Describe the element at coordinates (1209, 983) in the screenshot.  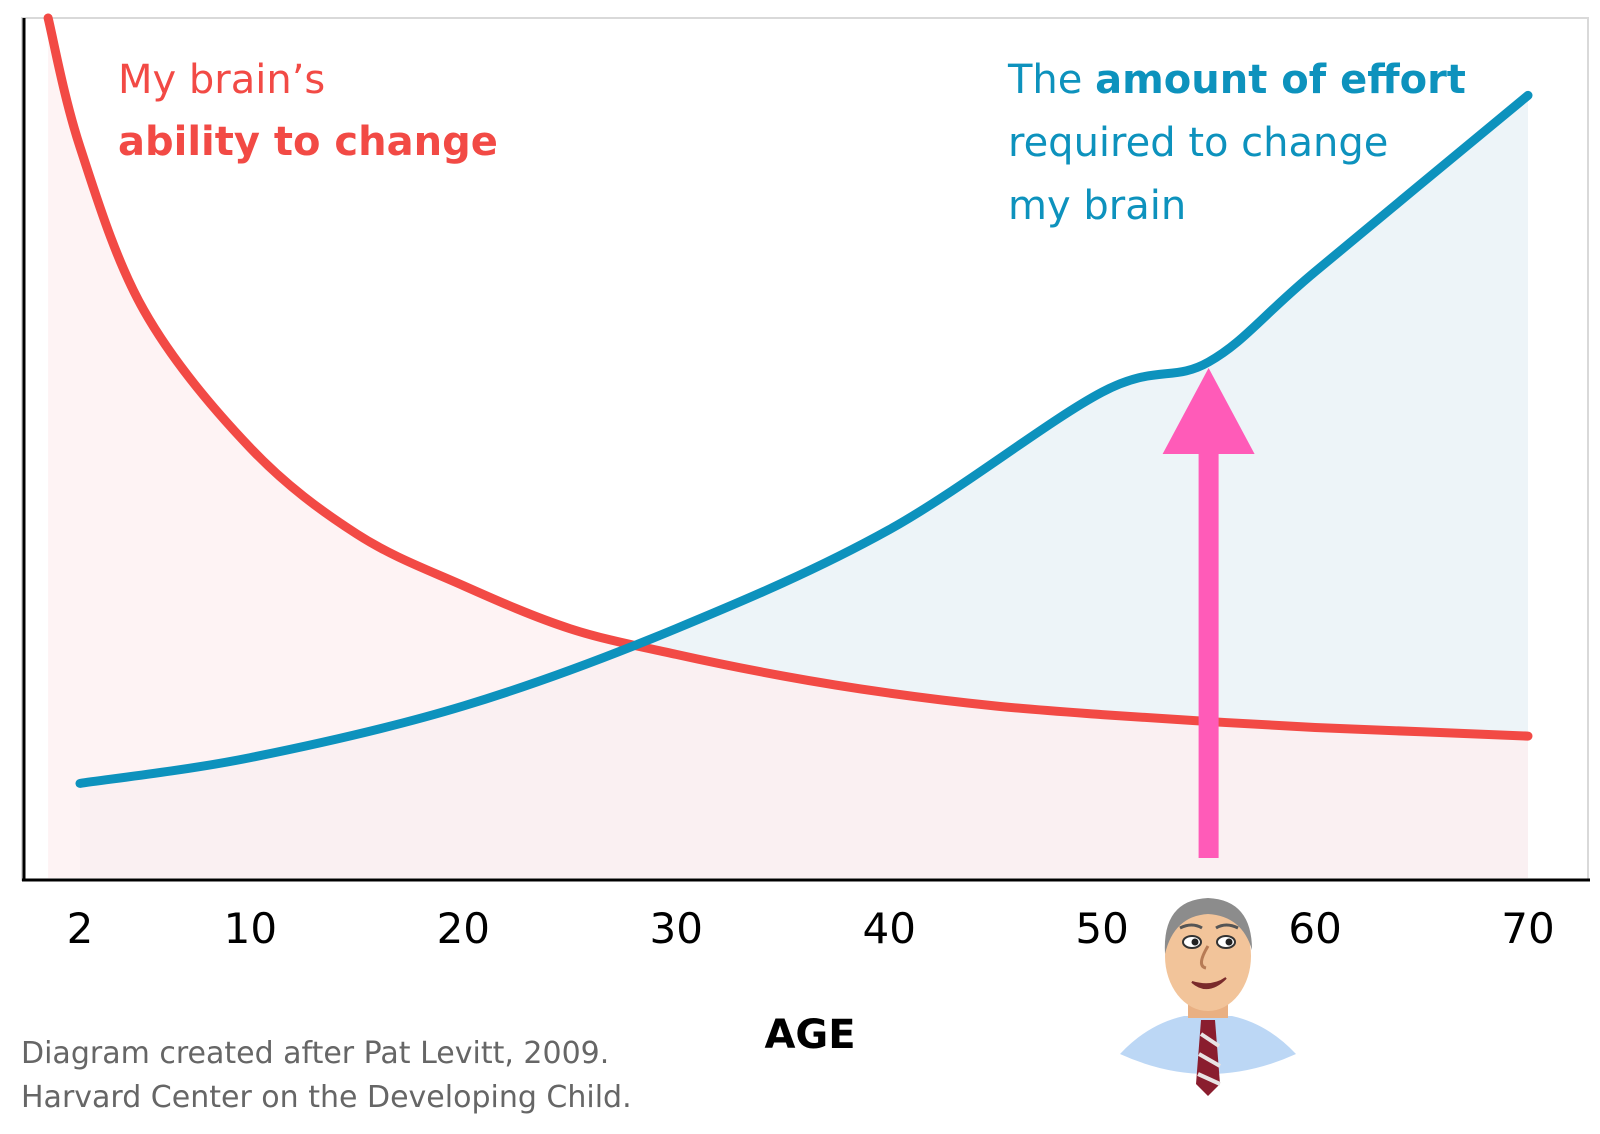
I see `character-mouth` at that location.